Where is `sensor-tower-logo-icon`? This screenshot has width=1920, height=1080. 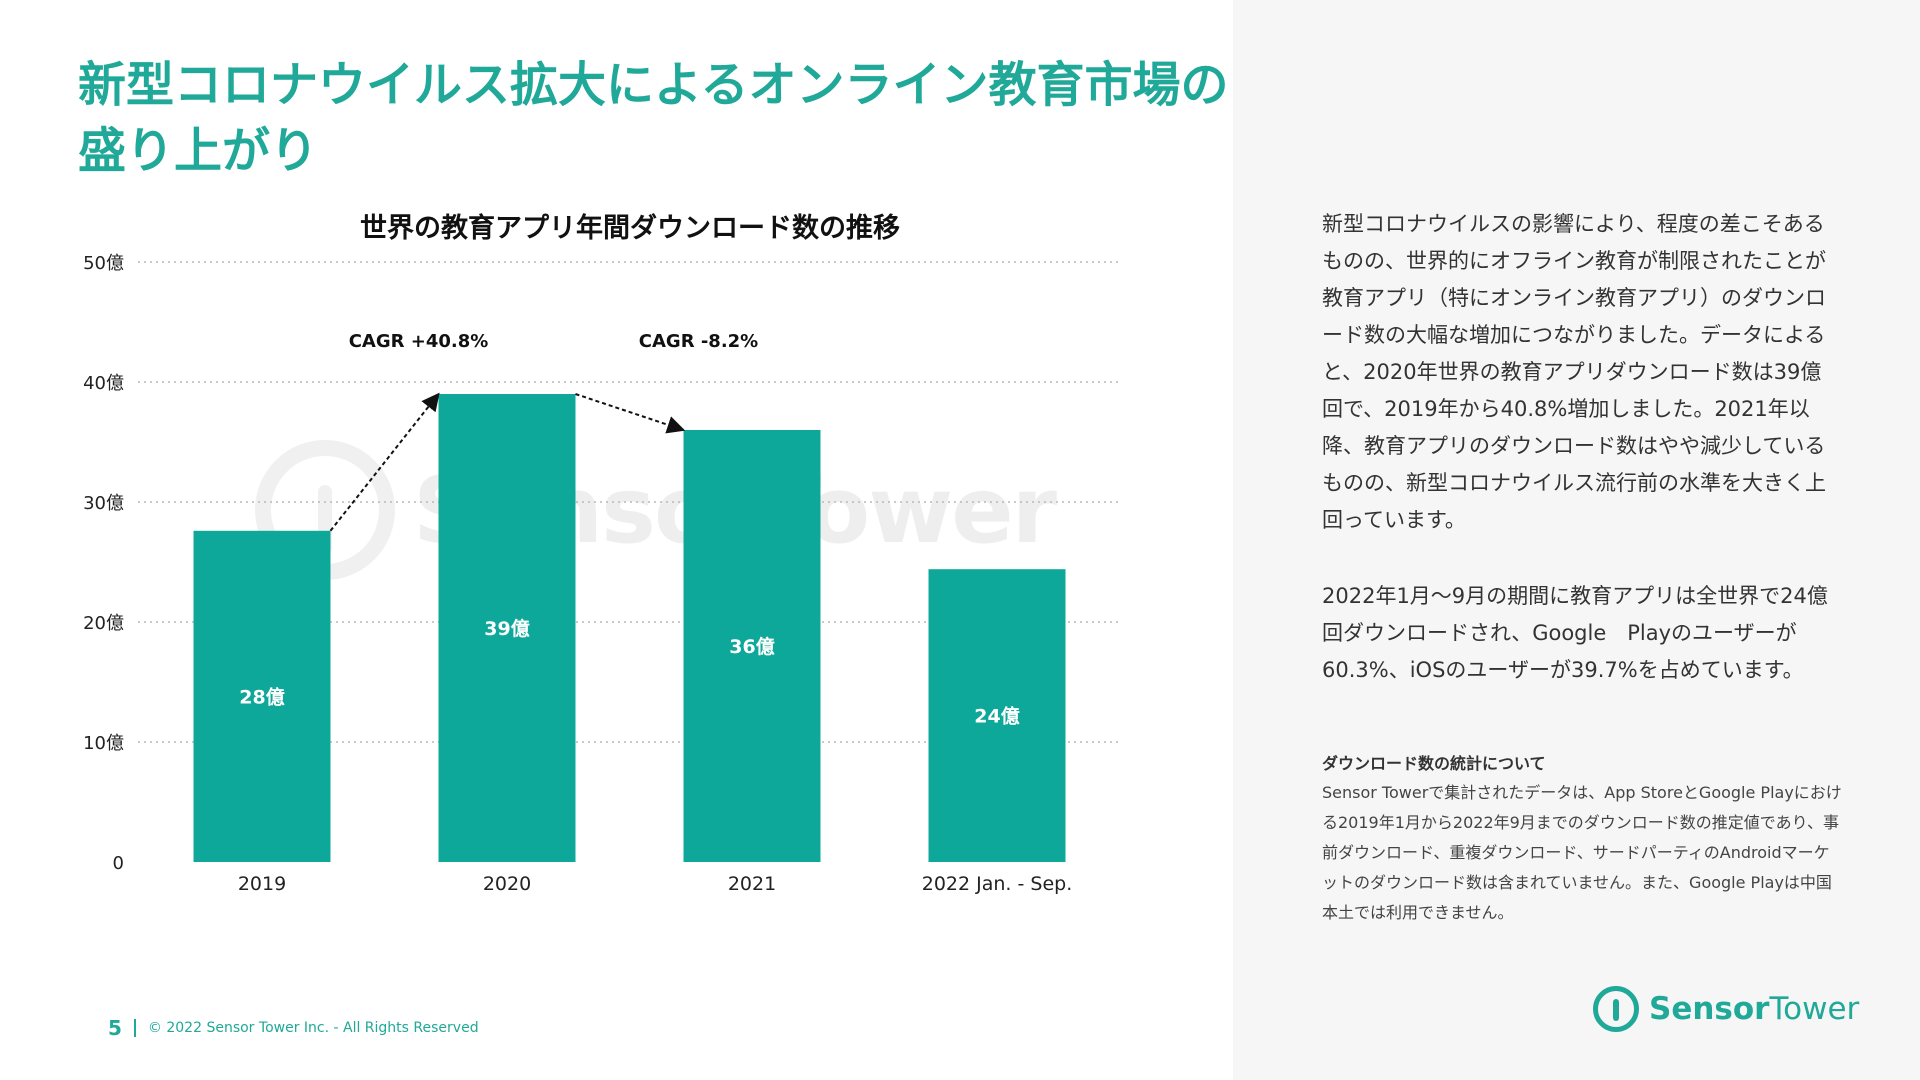
sensor-tower-logo-icon is located at coordinates (1616, 1009).